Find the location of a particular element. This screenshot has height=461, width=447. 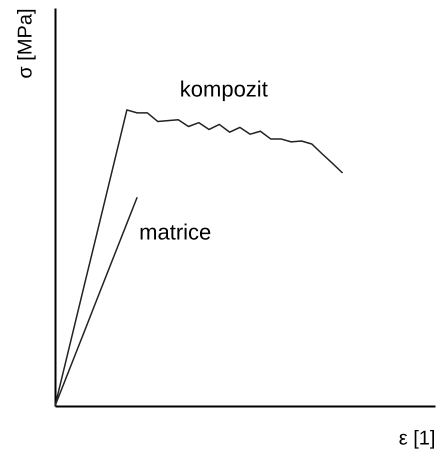

series-label: kompozit is located at coordinates (224, 89).